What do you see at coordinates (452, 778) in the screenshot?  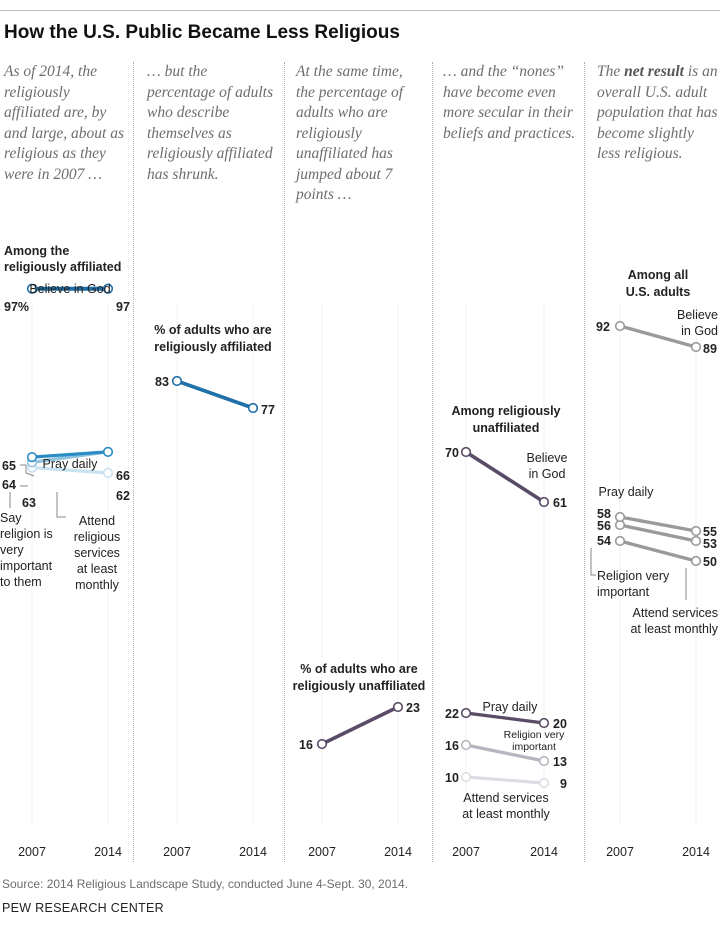 I see `data-label: 10` at bounding box center [452, 778].